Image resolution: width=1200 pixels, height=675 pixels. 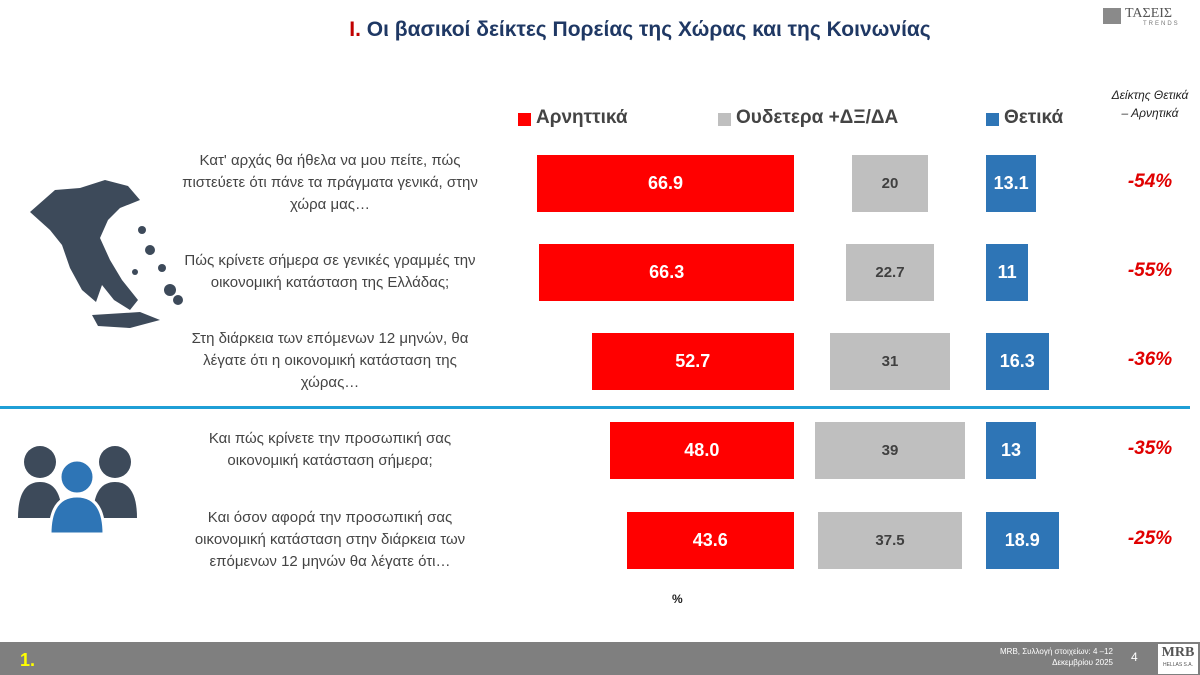 What do you see at coordinates (1150, 270) in the screenshot?
I see `index-value: -55%` at bounding box center [1150, 270].